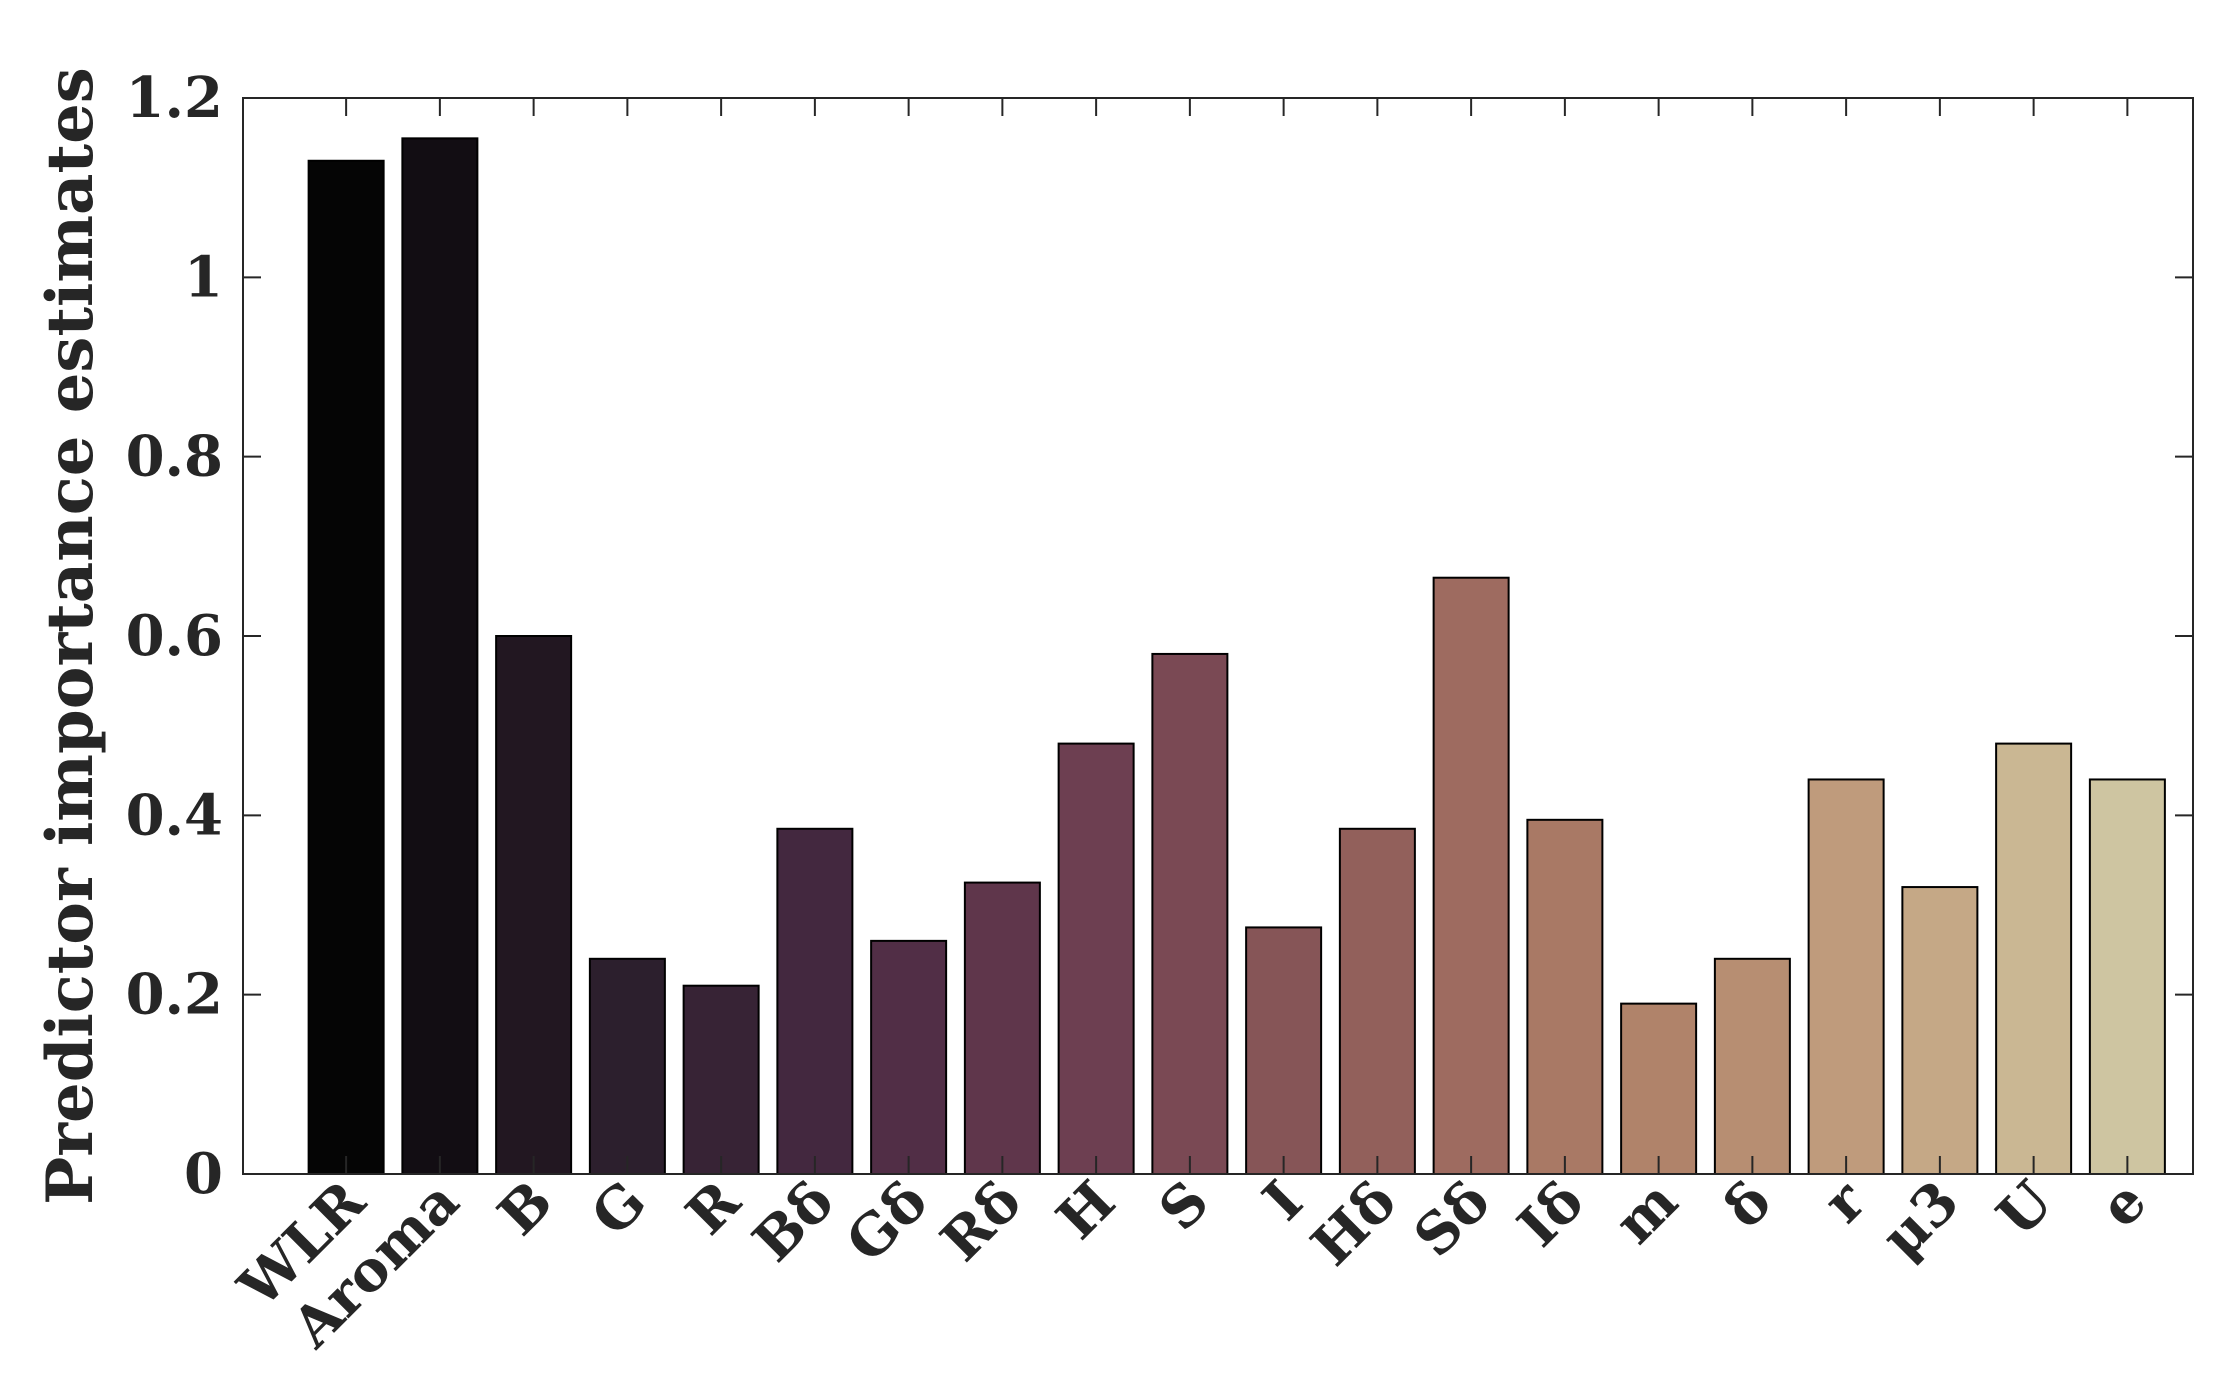 The image size is (2221, 1398). I want to click on x-tick-label: Rδ, so click(981, 1221).